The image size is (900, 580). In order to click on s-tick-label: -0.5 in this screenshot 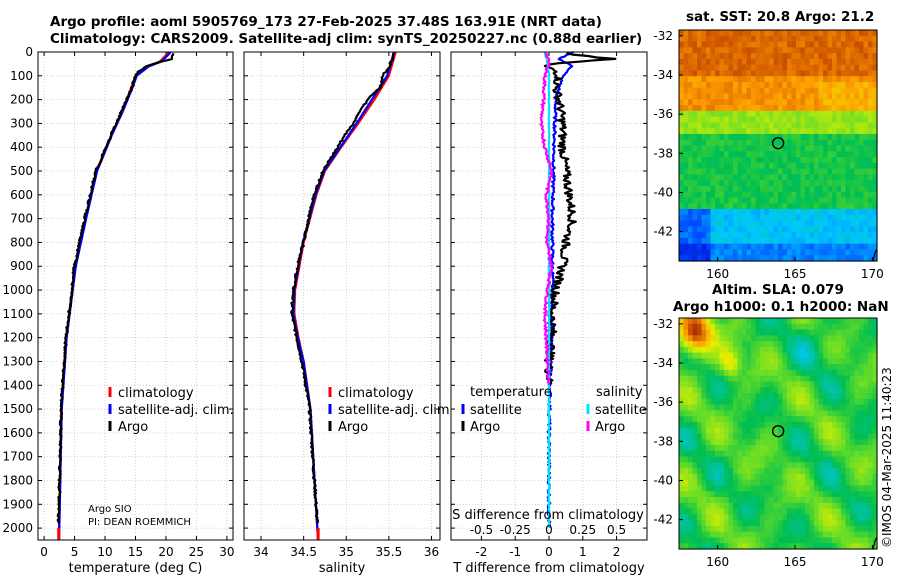, I will do `click(481, 530)`.